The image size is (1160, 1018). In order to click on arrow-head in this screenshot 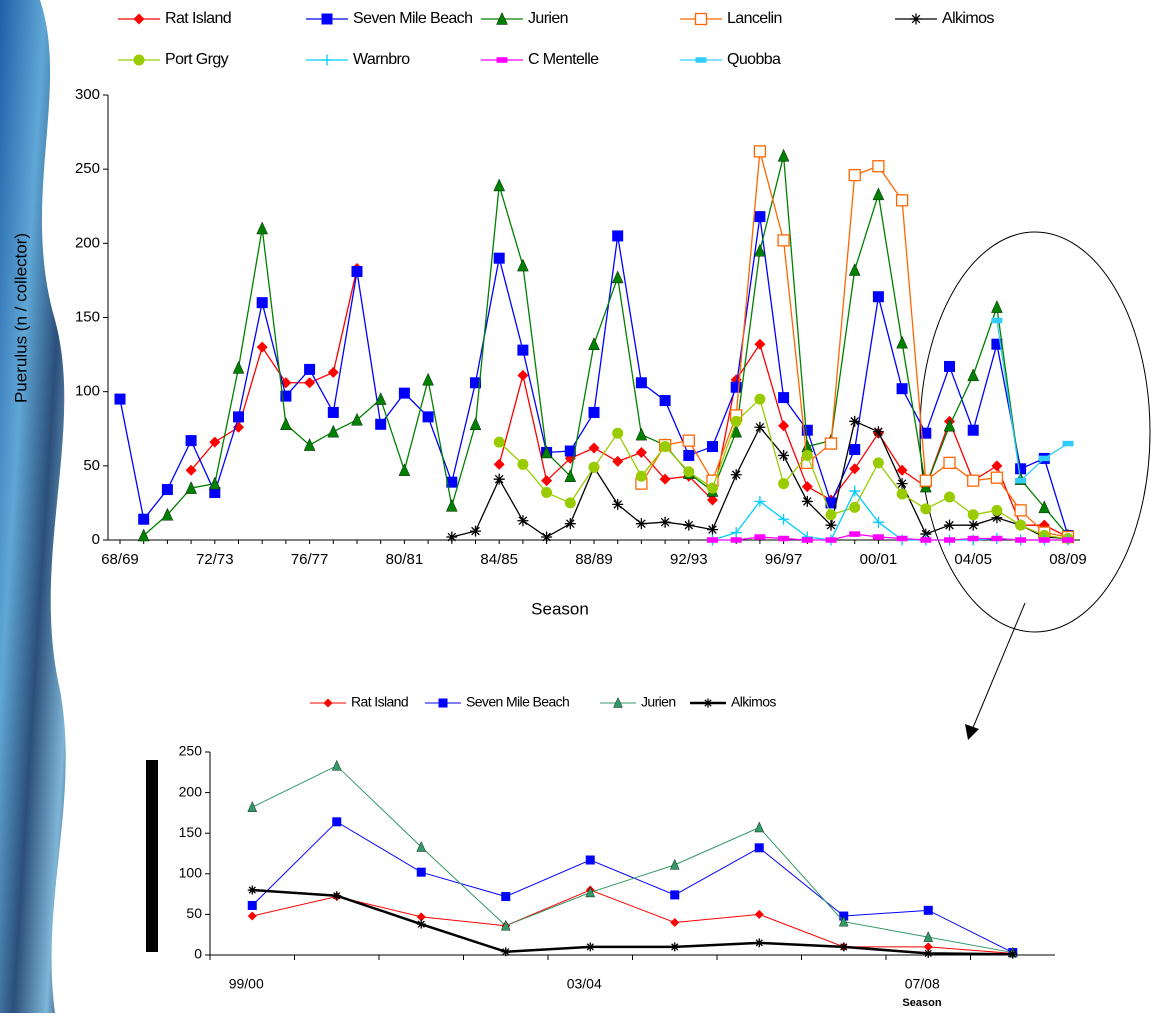, I will do `click(972, 732)`.